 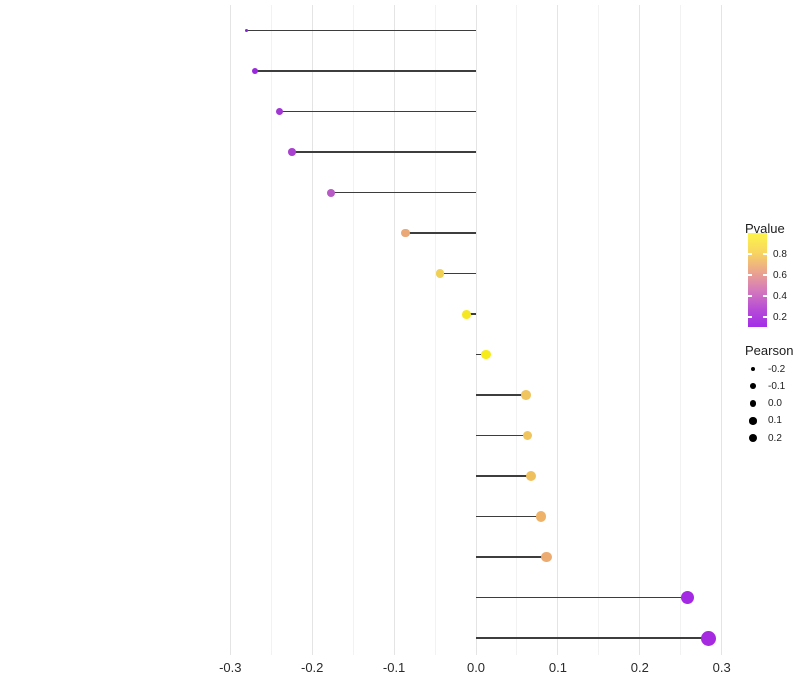 What do you see at coordinates (757, 280) in the screenshot?
I see `pvalue-colorbar` at bounding box center [757, 280].